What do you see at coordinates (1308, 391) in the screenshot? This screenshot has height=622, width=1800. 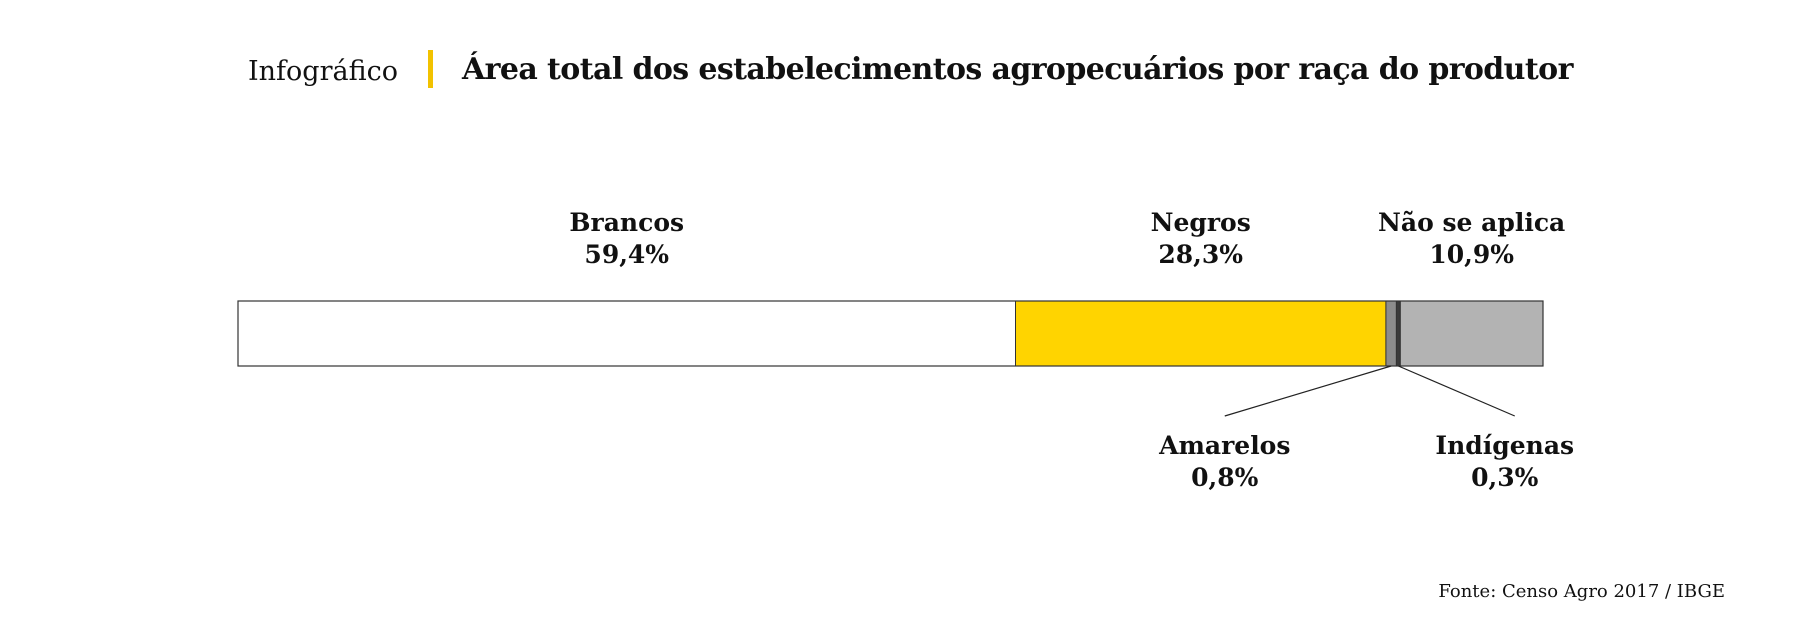 I see `leader-line-amarelos` at bounding box center [1308, 391].